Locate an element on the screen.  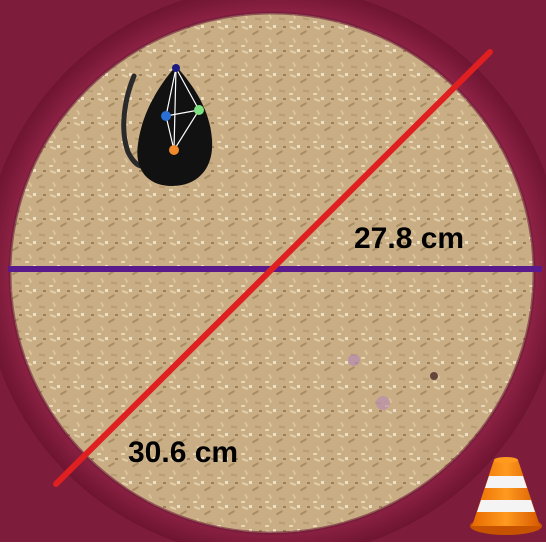
pose-skeleton is located at coordinates (182, 109).